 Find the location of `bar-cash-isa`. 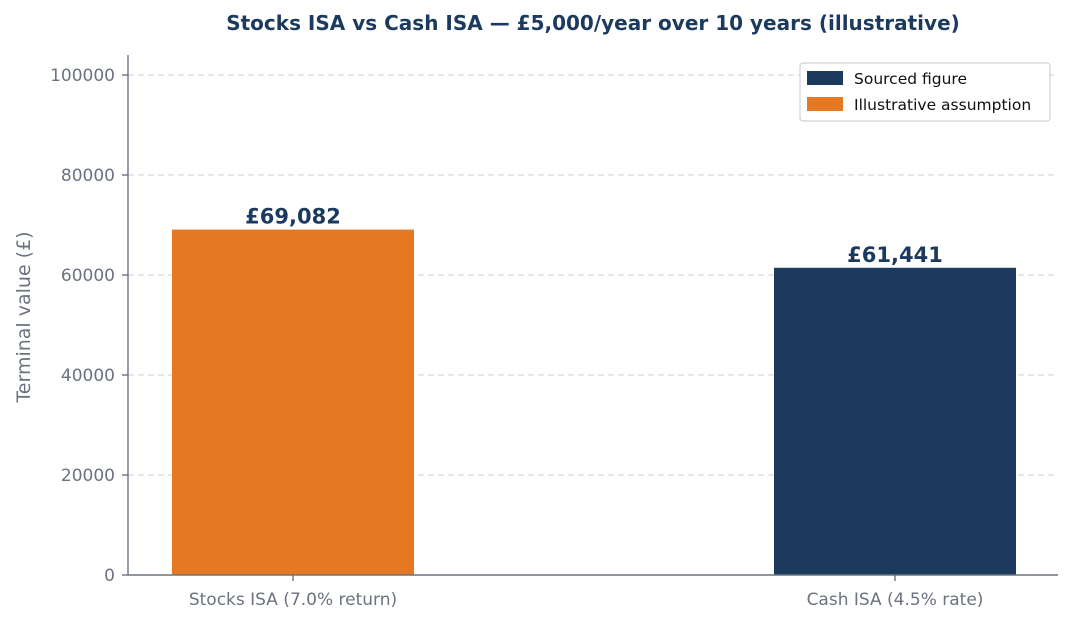

bar-cash-isa is located at coordinates (895, 421).